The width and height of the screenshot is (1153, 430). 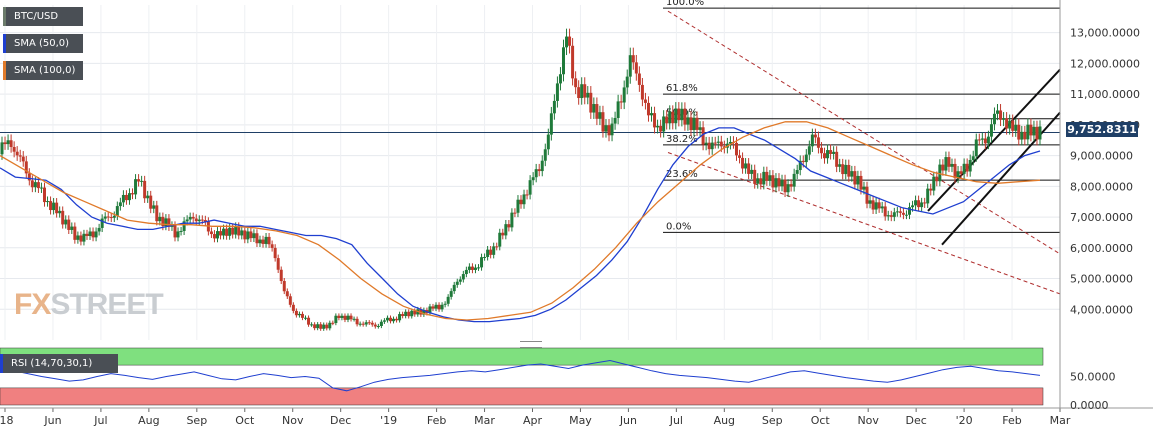 I want to click on x-tick-label: Dec, so click(x=915, y=420).